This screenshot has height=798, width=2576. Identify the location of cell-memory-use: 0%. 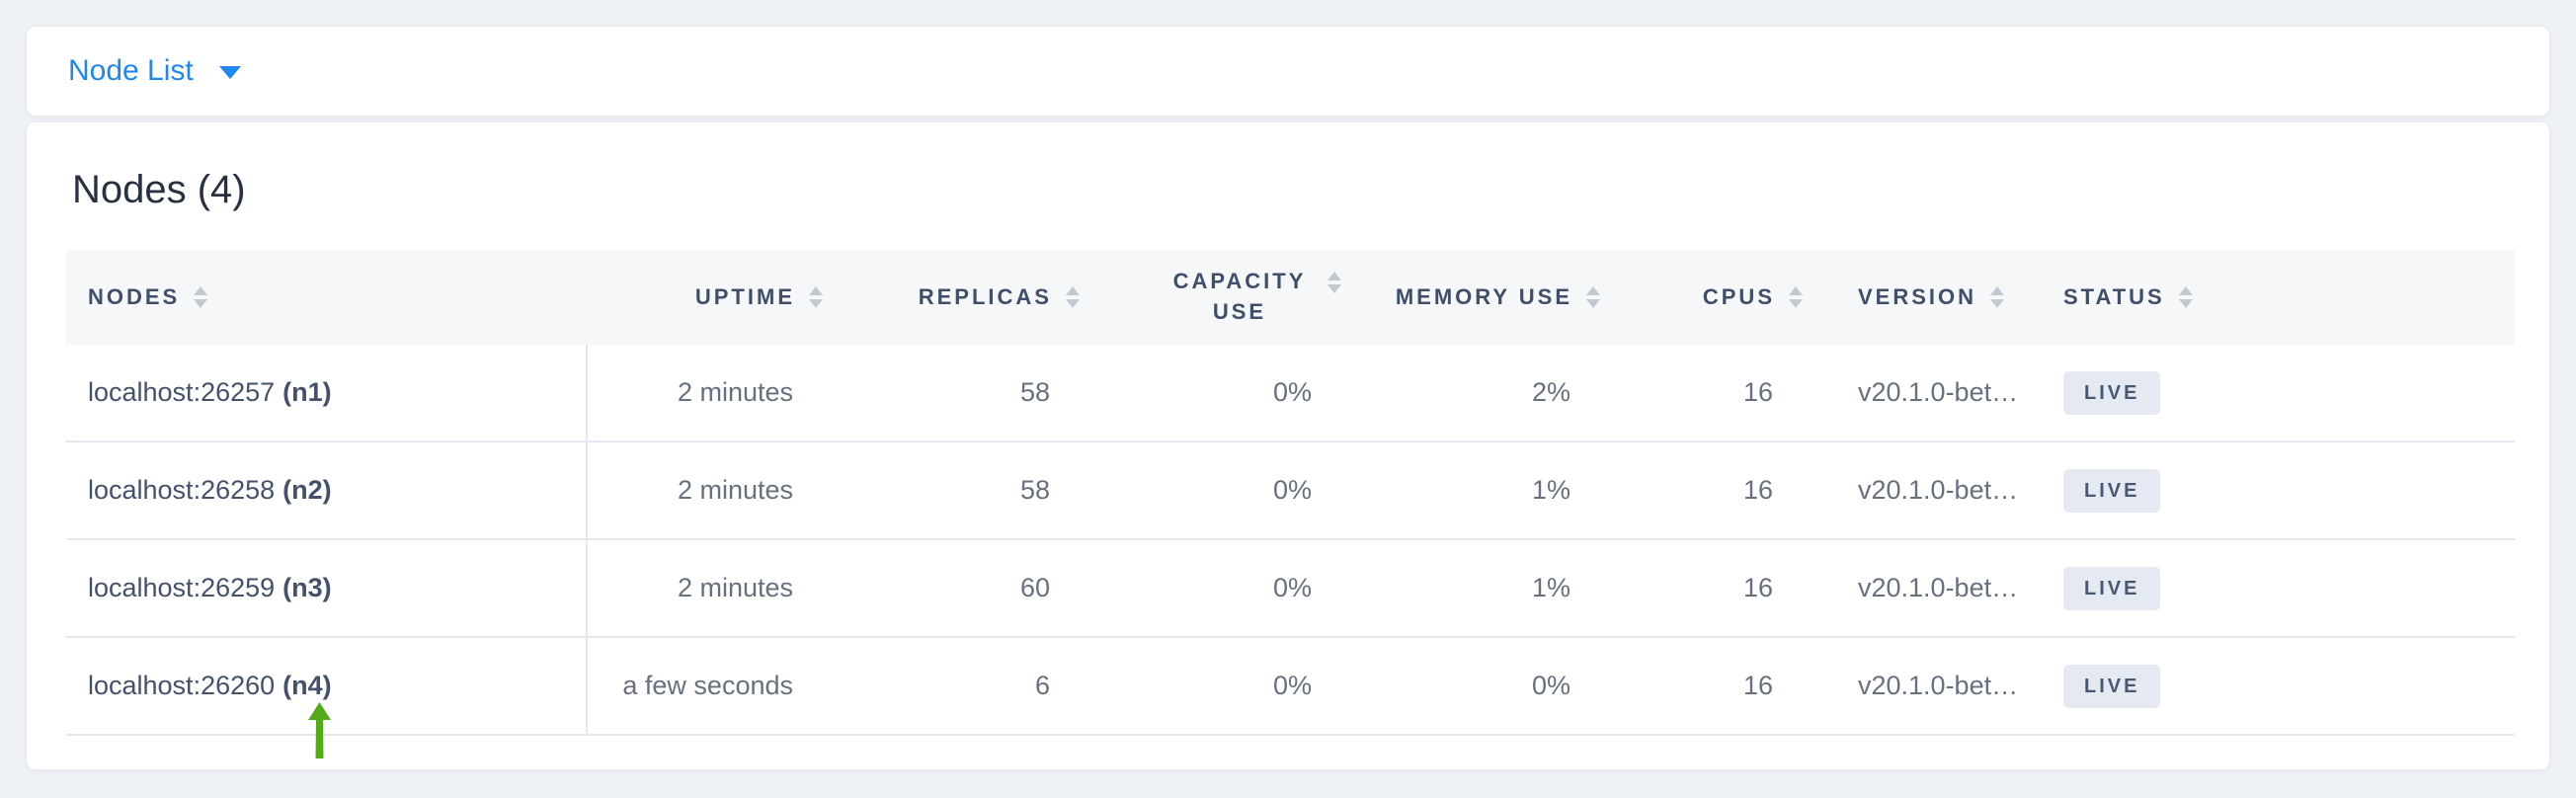
(1550, 685).